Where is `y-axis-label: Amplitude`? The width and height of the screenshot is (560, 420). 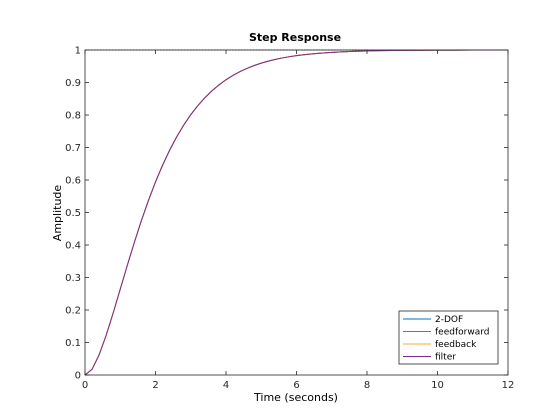
y-axis-label: Amplitude is located at coordinates (57, 213).